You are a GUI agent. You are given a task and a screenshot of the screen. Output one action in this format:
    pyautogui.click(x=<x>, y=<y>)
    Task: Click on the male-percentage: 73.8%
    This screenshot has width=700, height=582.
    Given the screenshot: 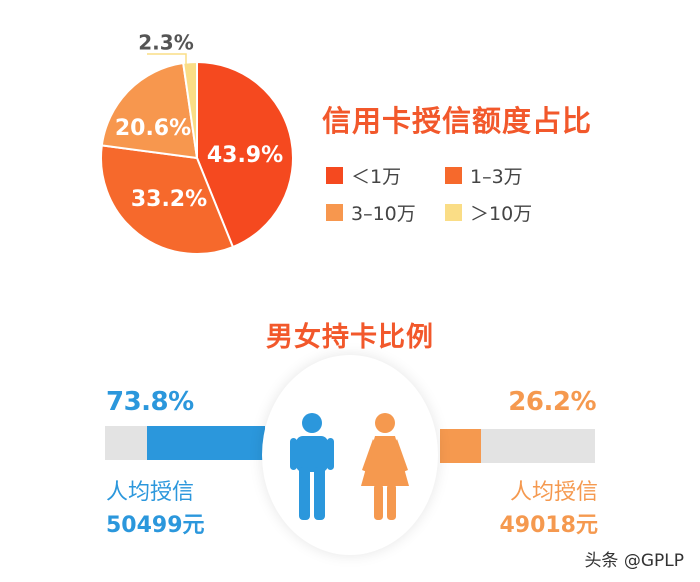 What is the action you would take?
    pyautogui.click(x=150, y=402)
    